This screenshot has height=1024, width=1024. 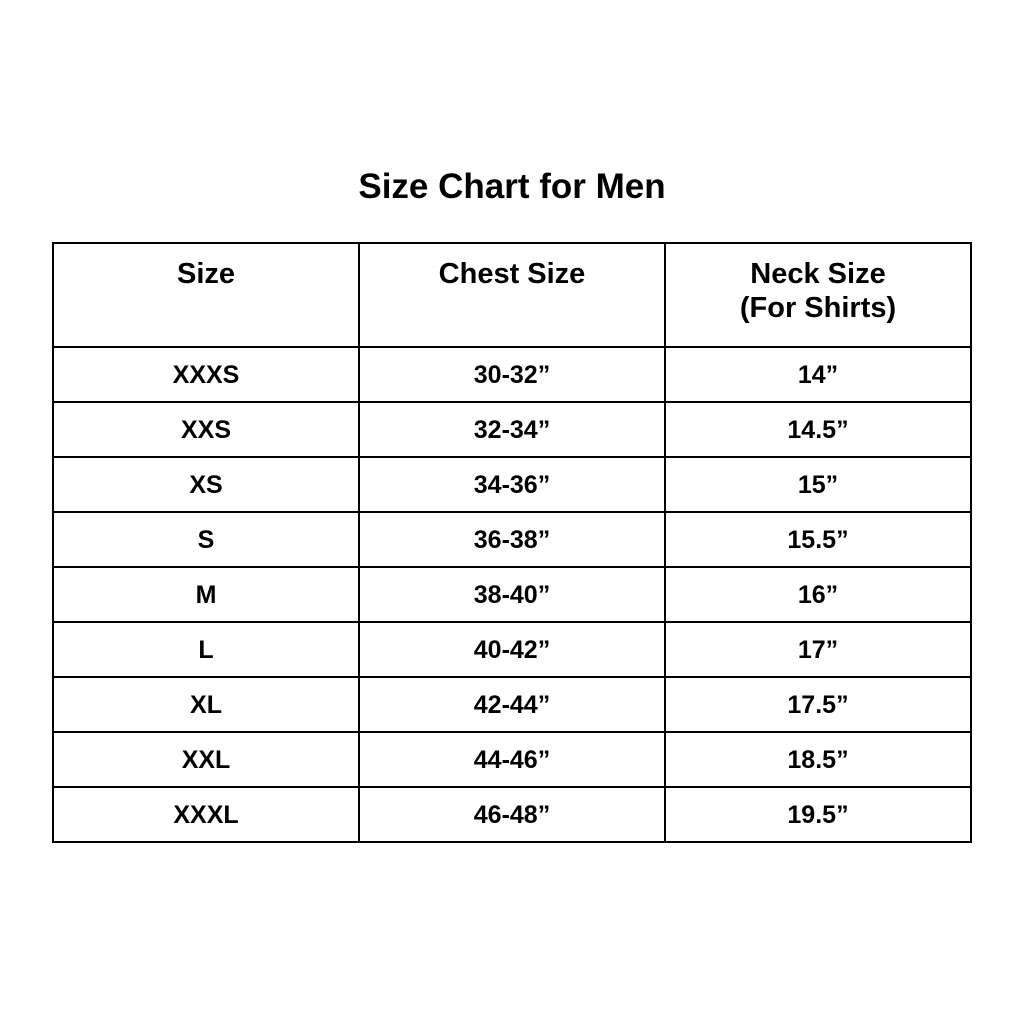 I want to click on column-header-chest-label: Chest Size, so click(x=512, y=274).